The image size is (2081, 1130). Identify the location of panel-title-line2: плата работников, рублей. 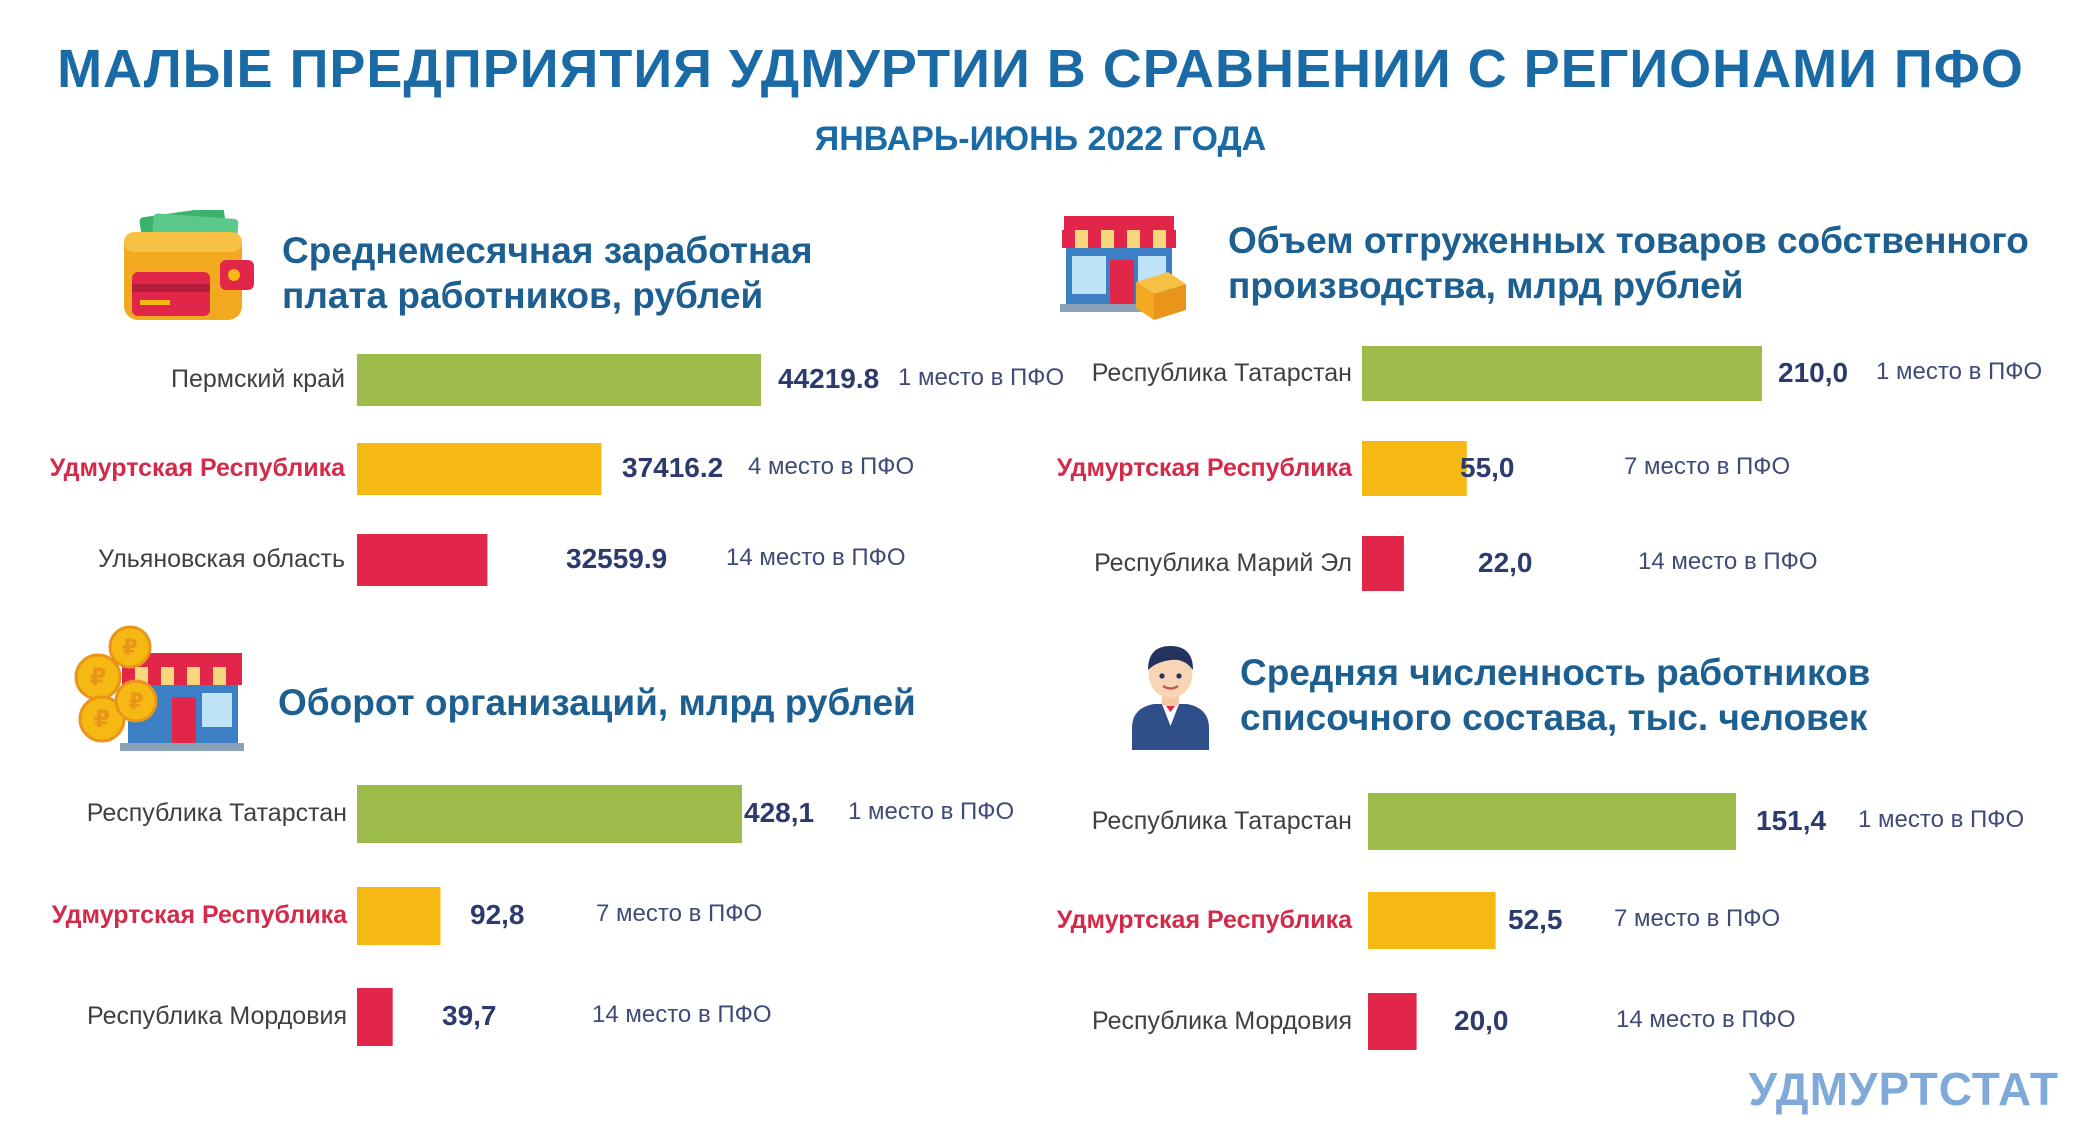
(523, 295).